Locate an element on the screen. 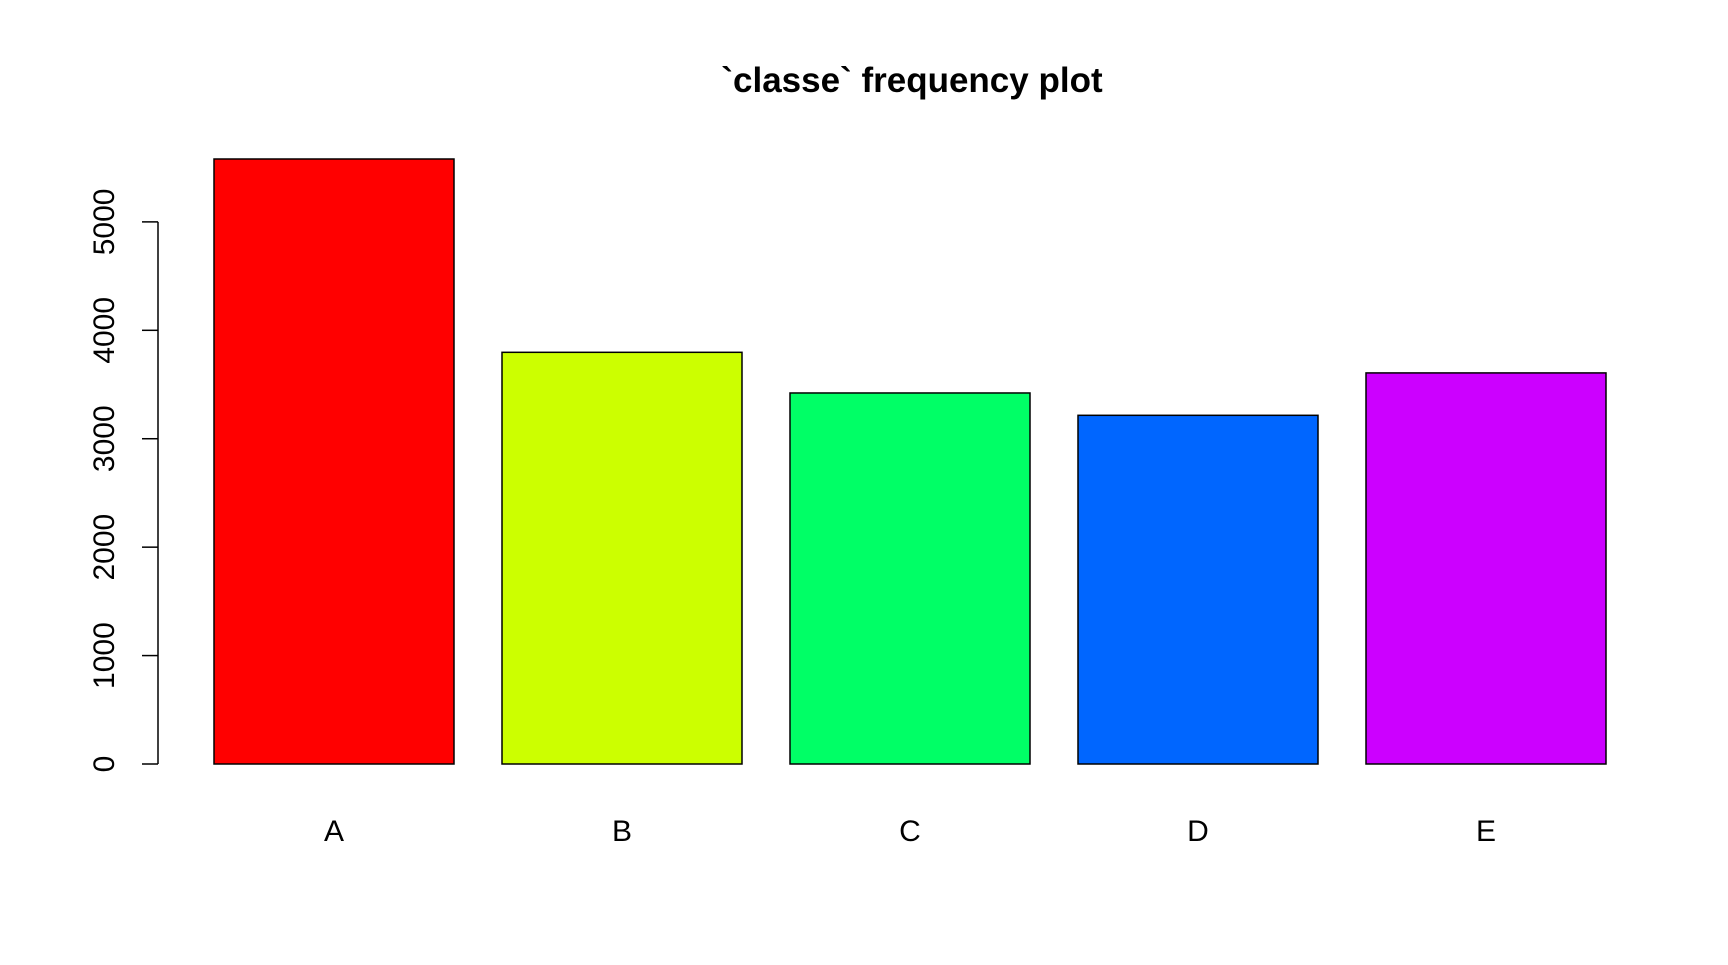 This screenshot has width=1728, height=965. bar-b is located at coordinates (622, 558).